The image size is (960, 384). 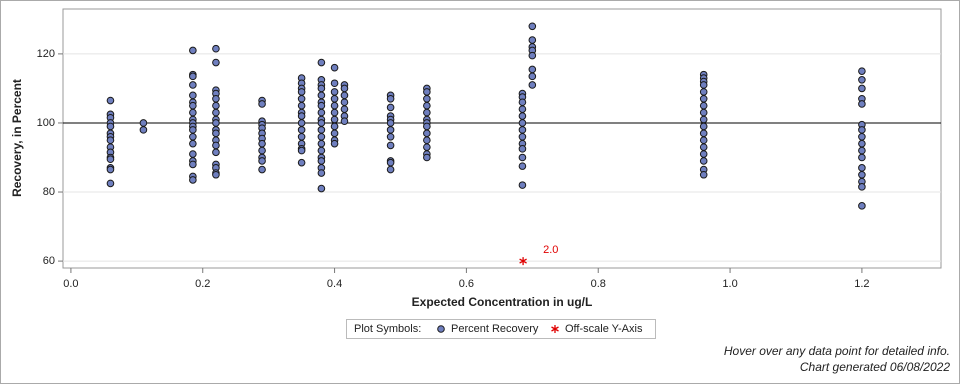 I want to click on x-tick-label: 0.4, so click(x=334, y=284).